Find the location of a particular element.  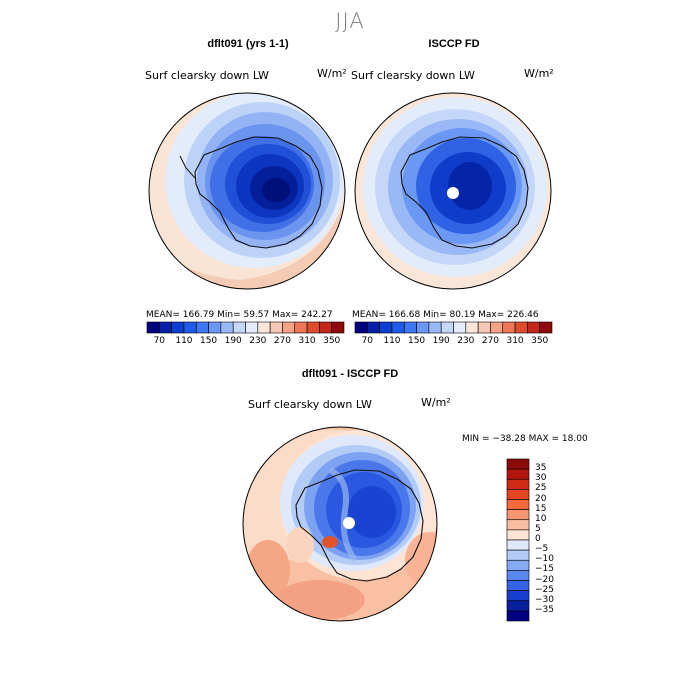

map-panel-diff is located at coordinates (340, 524).